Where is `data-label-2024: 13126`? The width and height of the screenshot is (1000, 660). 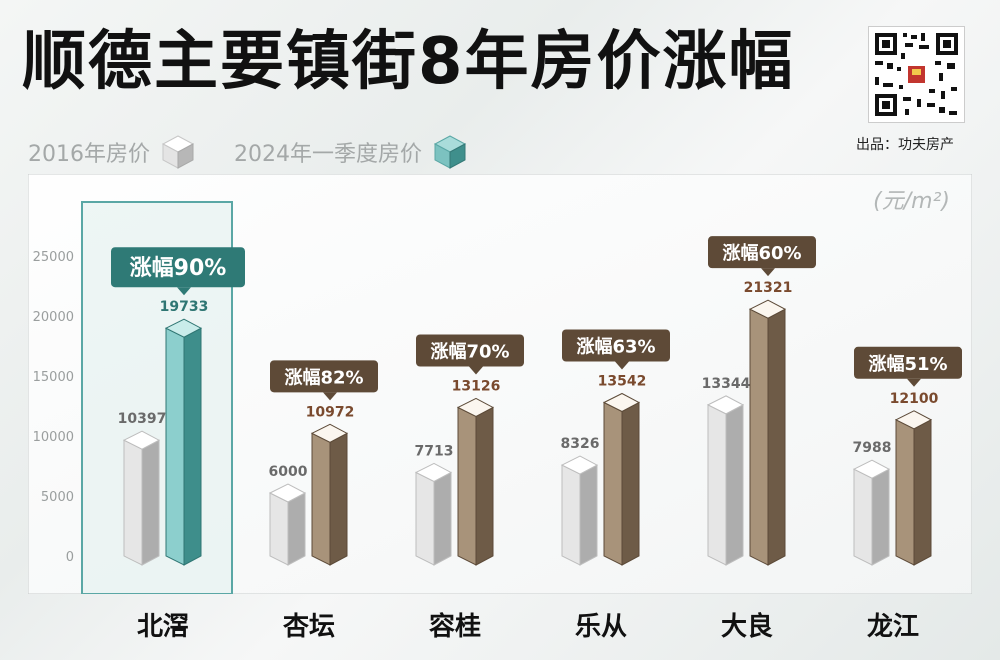 data-label-2024: 13126 is located at coordinates (476, 386).